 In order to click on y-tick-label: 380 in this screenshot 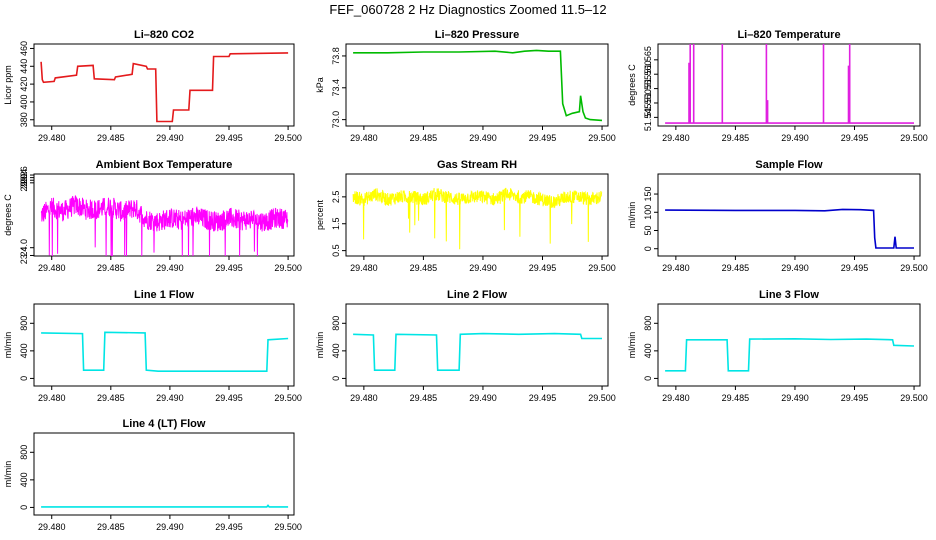, I will do `click(24, 119)`.